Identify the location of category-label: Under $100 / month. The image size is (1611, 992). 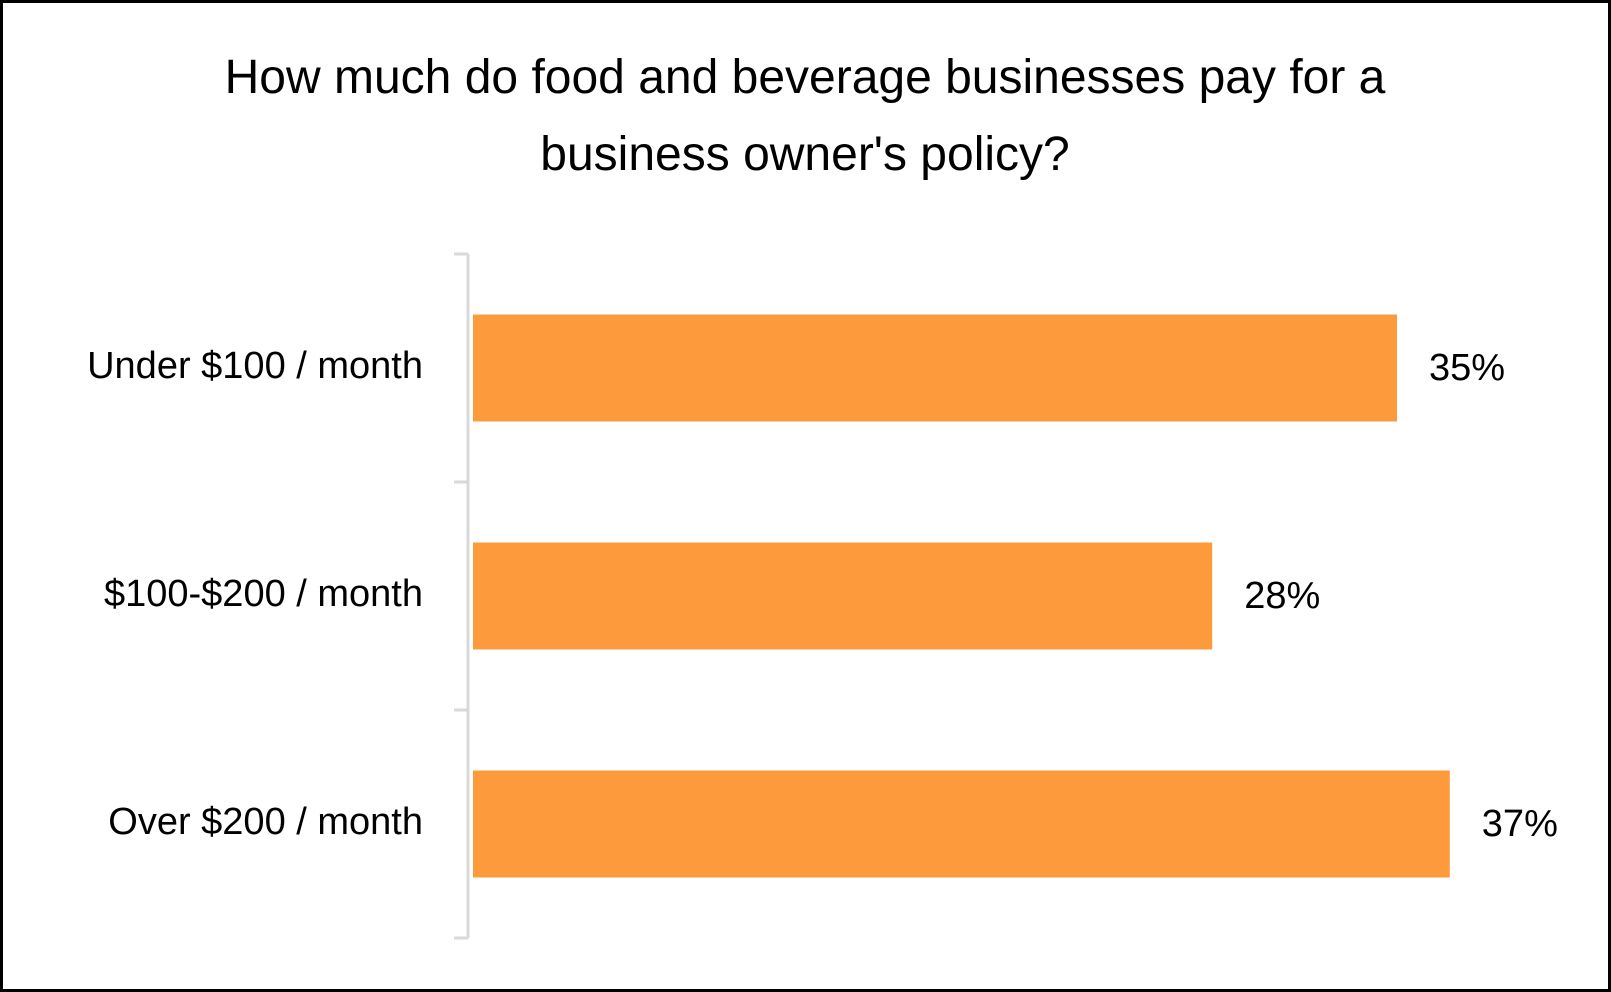
(255, 366).